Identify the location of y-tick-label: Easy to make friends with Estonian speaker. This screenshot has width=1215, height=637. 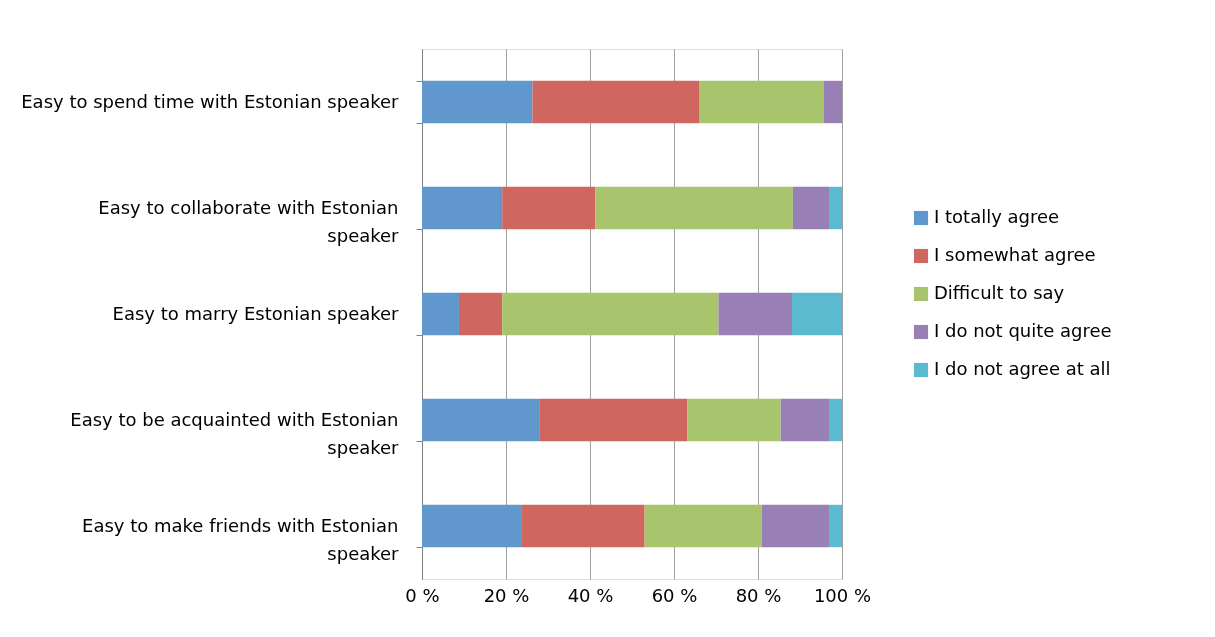
(241, 539).